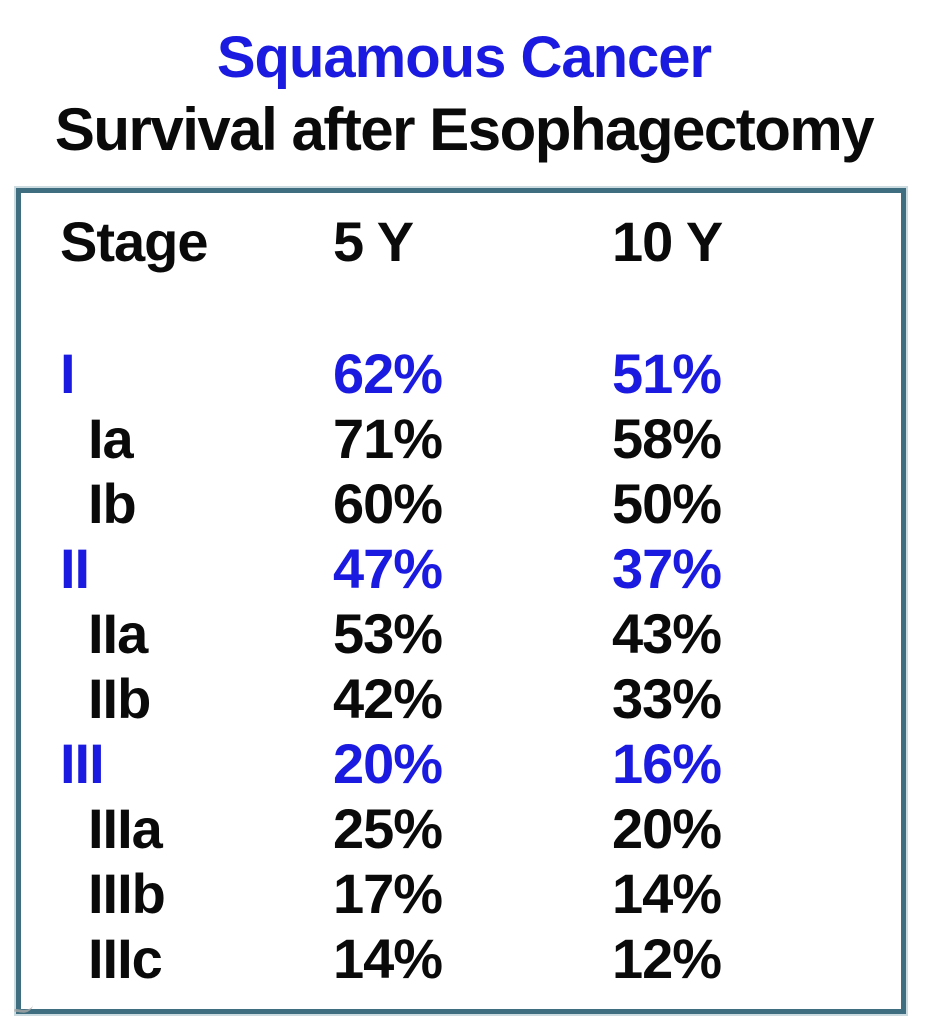 The width and height of the screenshot is (928, 1024). I want to click on table-row: II 47% 37%, so click(480, 568).